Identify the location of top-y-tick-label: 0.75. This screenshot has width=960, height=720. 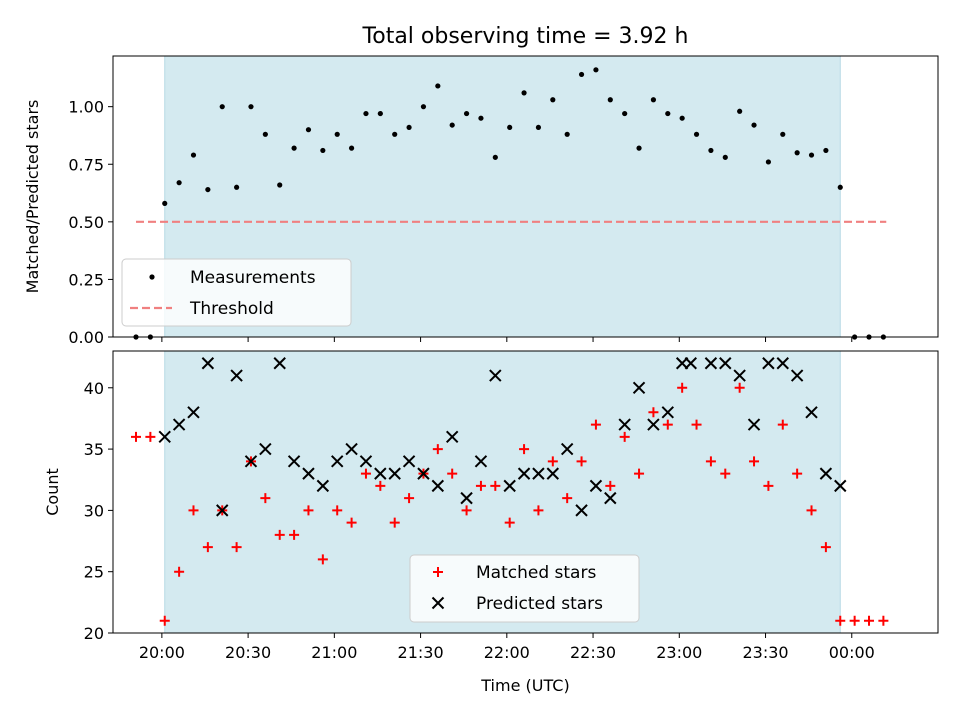
(86, 164).